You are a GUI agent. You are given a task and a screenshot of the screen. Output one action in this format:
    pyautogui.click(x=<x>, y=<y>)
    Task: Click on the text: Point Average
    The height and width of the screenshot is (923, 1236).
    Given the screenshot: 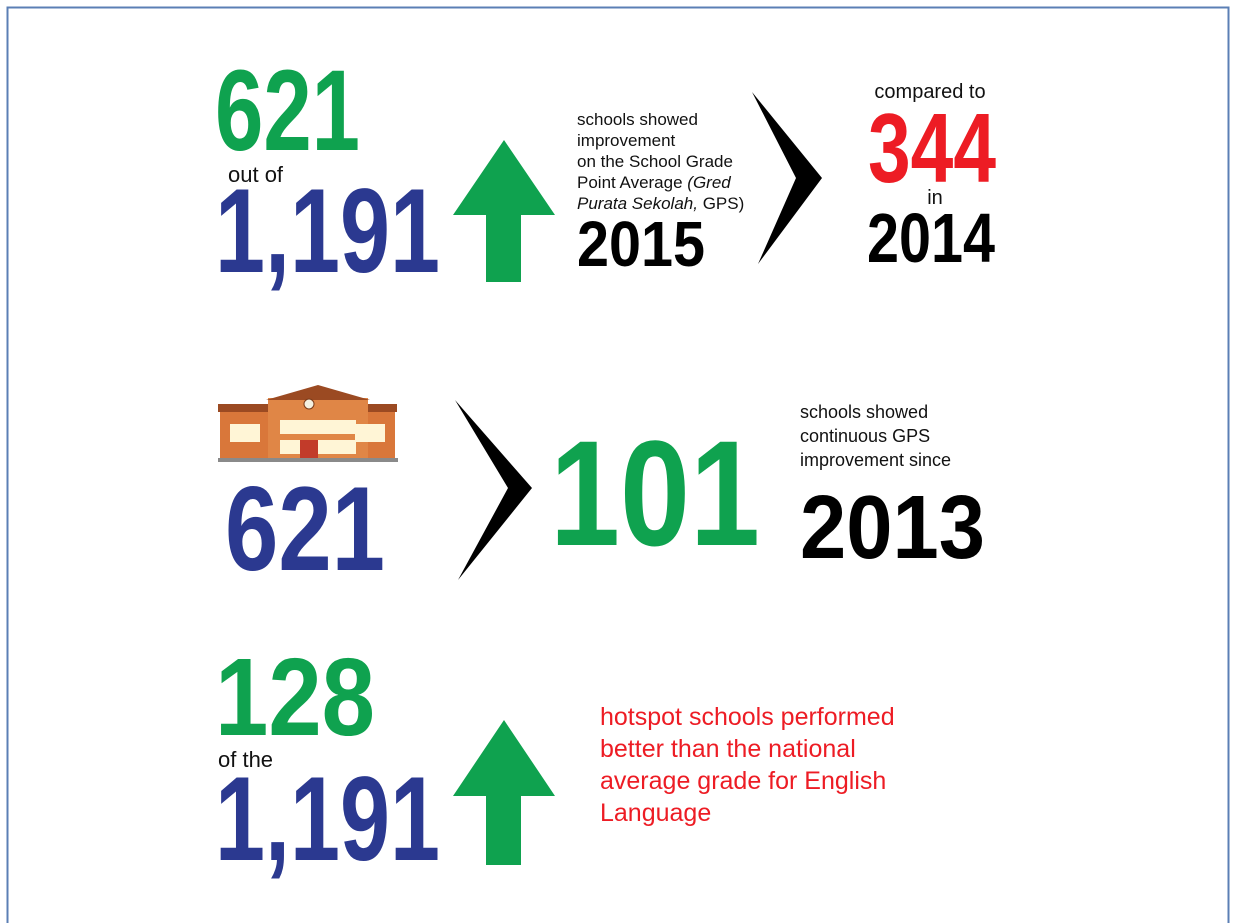 What is the action you would take?
    pyautogui.click(x=630, y=182)
    